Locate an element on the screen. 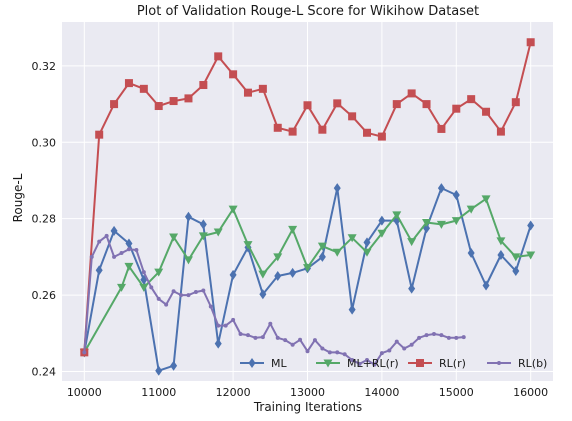 This screenshot has width=572, height=421. y-tick-label: 0.28 is located at coordinates (44, 219).